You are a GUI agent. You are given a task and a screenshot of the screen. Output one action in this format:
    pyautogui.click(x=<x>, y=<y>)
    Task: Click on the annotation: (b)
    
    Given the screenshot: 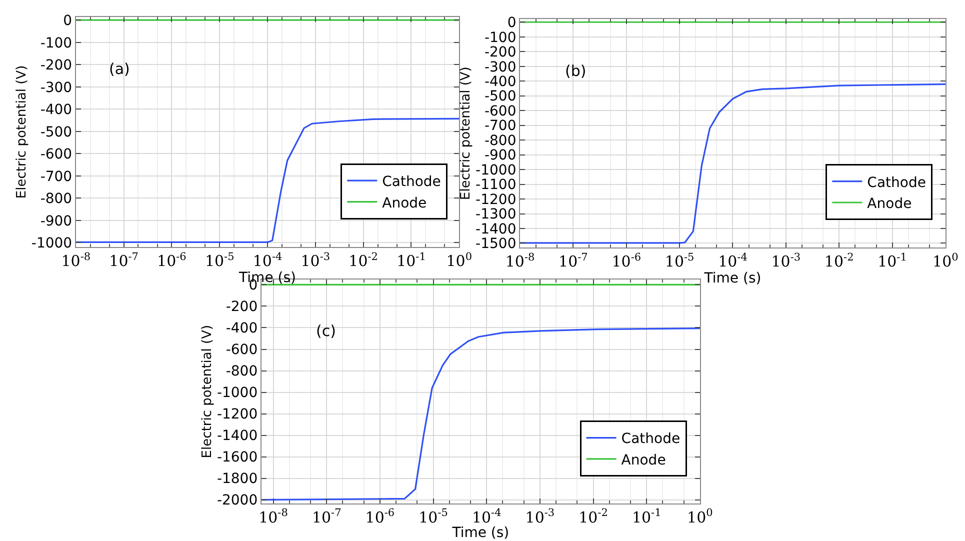 What is the action you would take?
    pyautogui.click(x=575, y=71)
    